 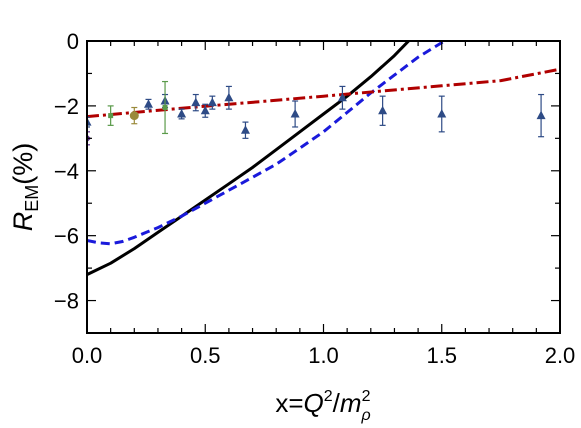 What do you see at coordinates (66, 171) in the screenshot?
I see `y-tick-label: −4` at bounding box center [66, 171].